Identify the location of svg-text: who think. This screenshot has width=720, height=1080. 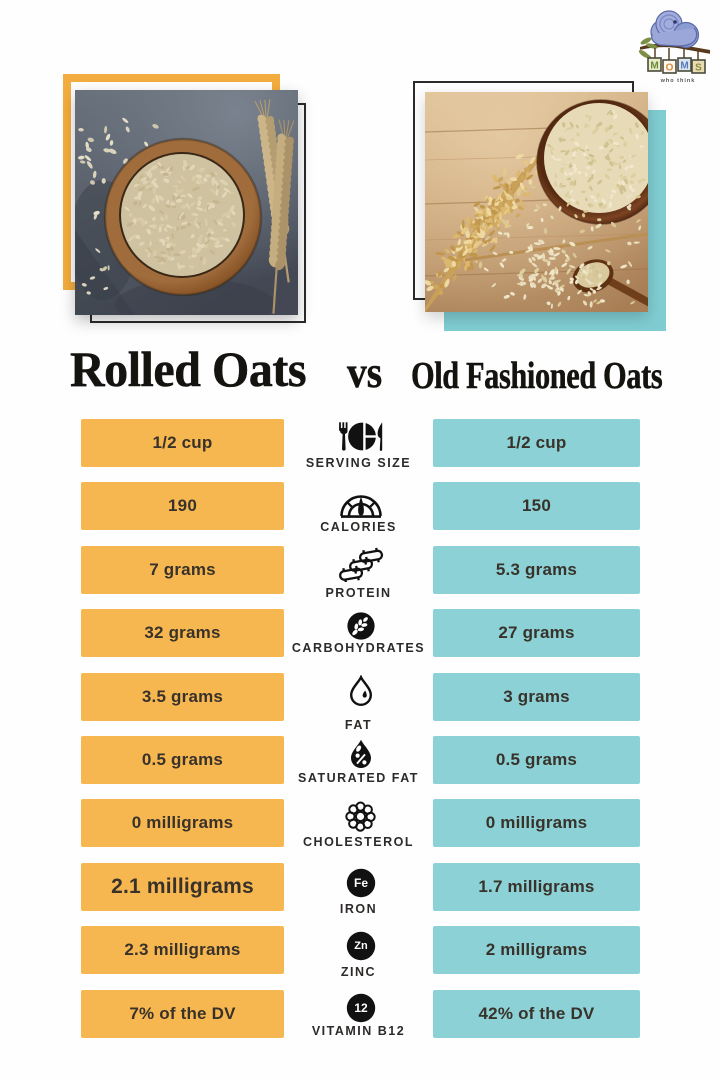
(678, 81).